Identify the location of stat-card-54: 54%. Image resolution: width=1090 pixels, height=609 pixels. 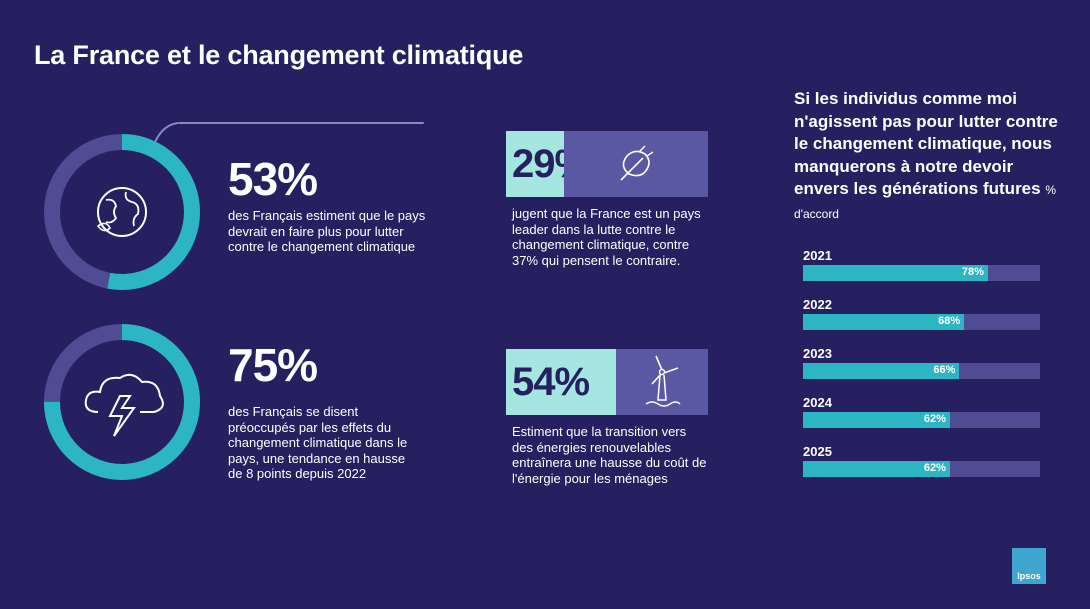
(607, 382).